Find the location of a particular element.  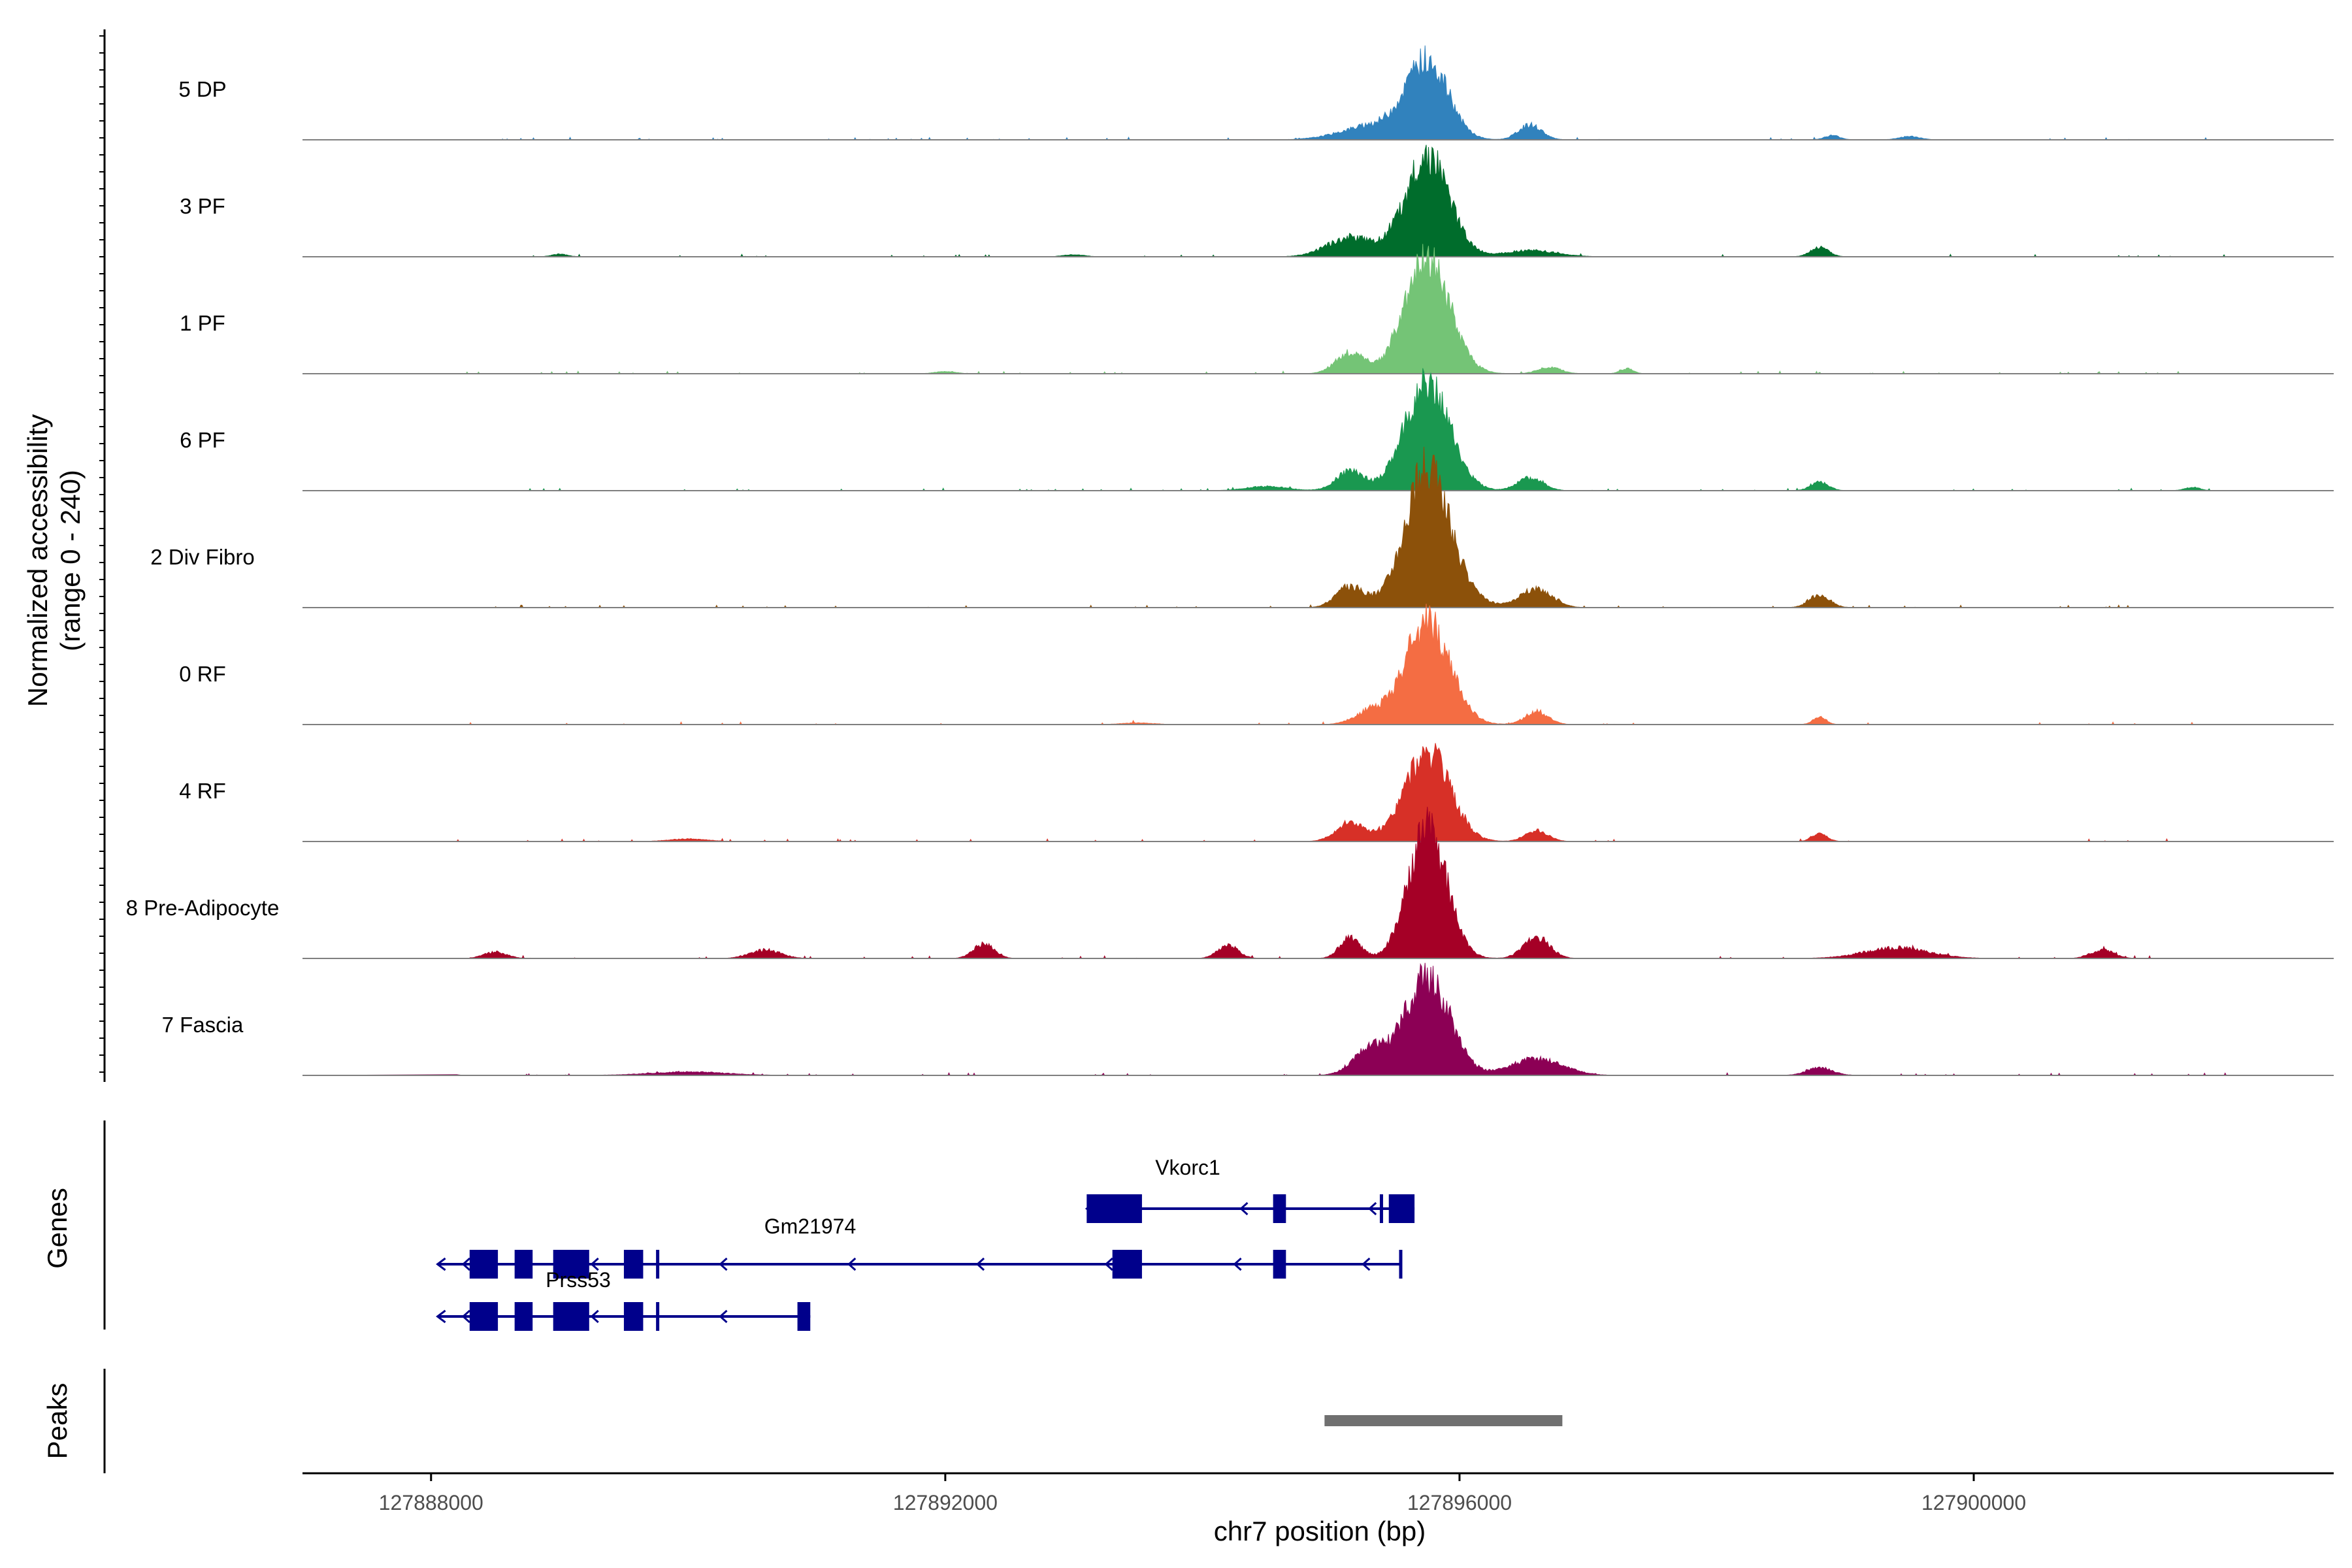

genes-track: Vkorc1 Gm21974 Prss53 is located at coordinates (759, 1225).